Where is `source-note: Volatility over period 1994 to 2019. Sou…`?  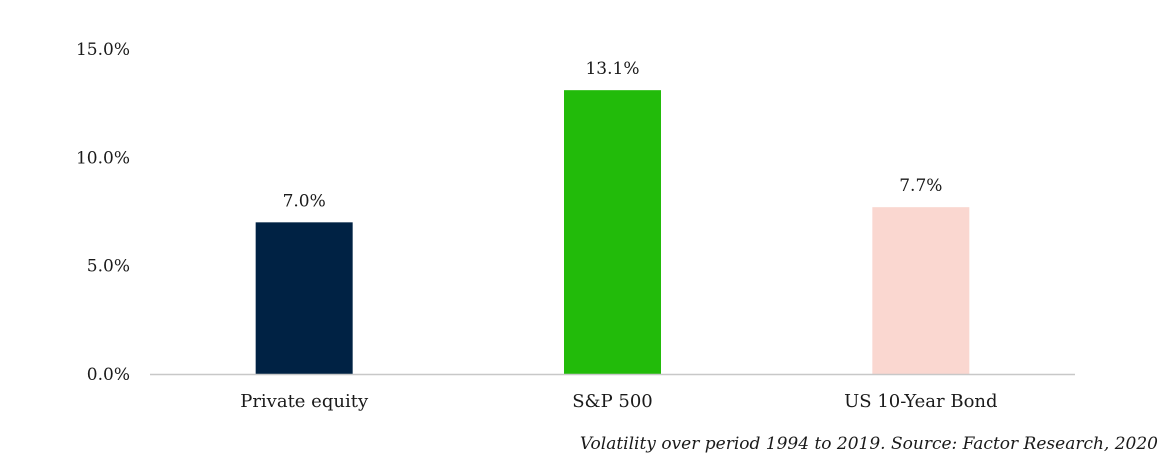 source-note: Volatility over period 1994 to 2019. Sou… is located at coordinates (868, 444).